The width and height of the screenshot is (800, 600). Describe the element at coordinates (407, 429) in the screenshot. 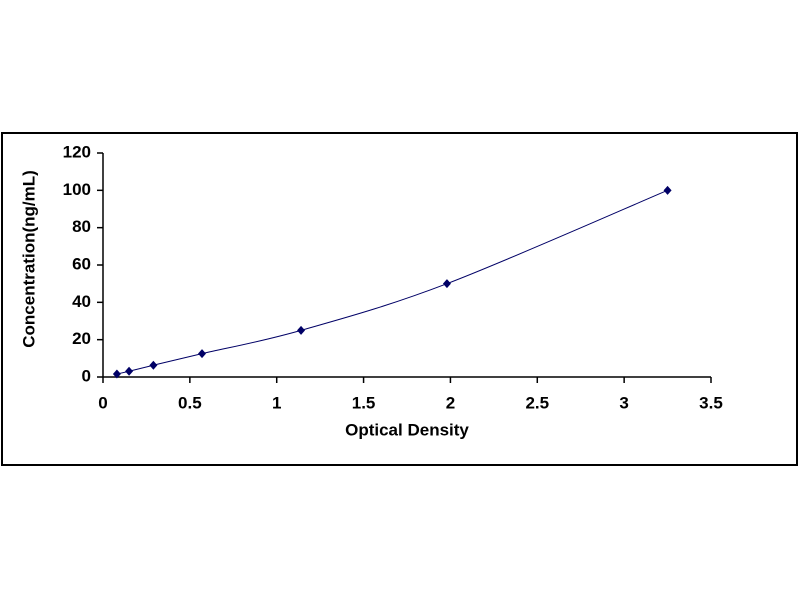

I see `x-axis-title: Optical Density` at that location.